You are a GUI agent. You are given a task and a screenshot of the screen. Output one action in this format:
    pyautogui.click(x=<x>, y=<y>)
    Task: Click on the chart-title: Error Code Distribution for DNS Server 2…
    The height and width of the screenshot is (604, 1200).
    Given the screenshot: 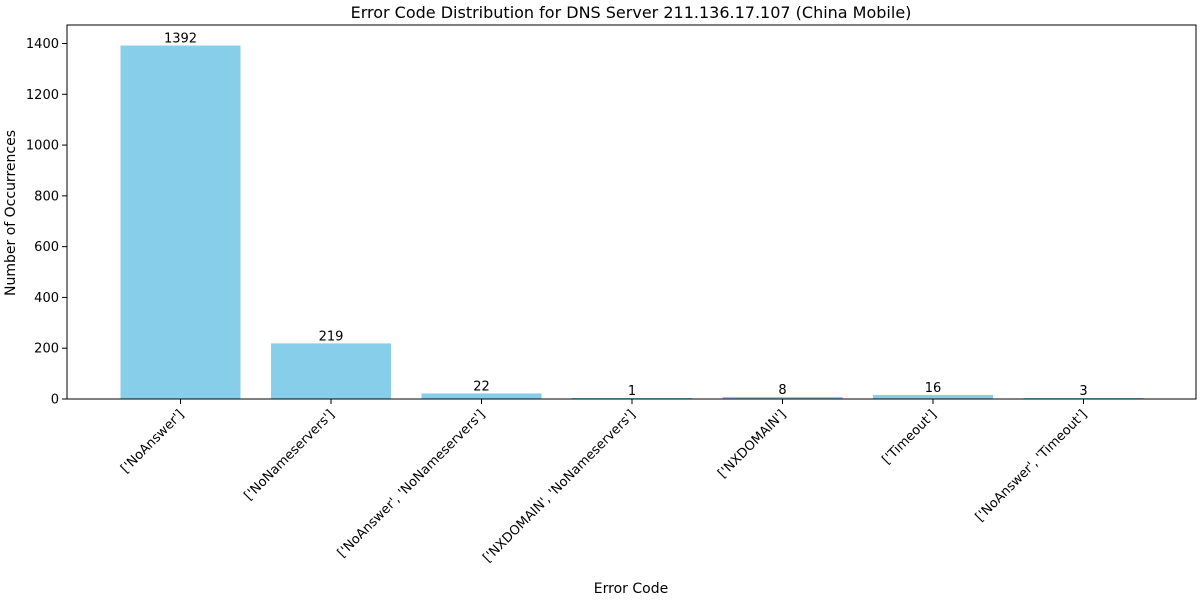 What is the action you would take?
    pyautogui.click(x=631, y=12)
    